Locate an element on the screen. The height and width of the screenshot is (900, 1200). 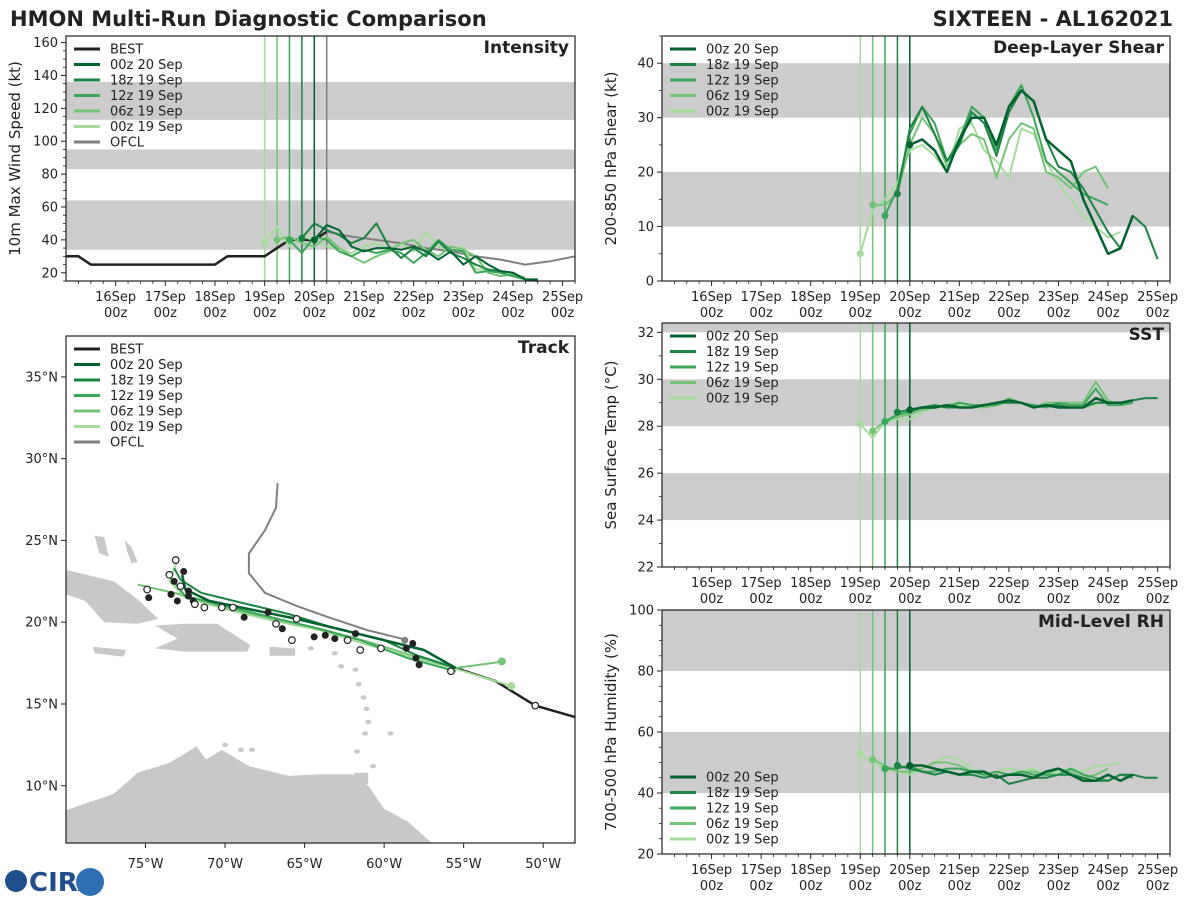
hispaniola-landmass is located at coordinates (203, 637).